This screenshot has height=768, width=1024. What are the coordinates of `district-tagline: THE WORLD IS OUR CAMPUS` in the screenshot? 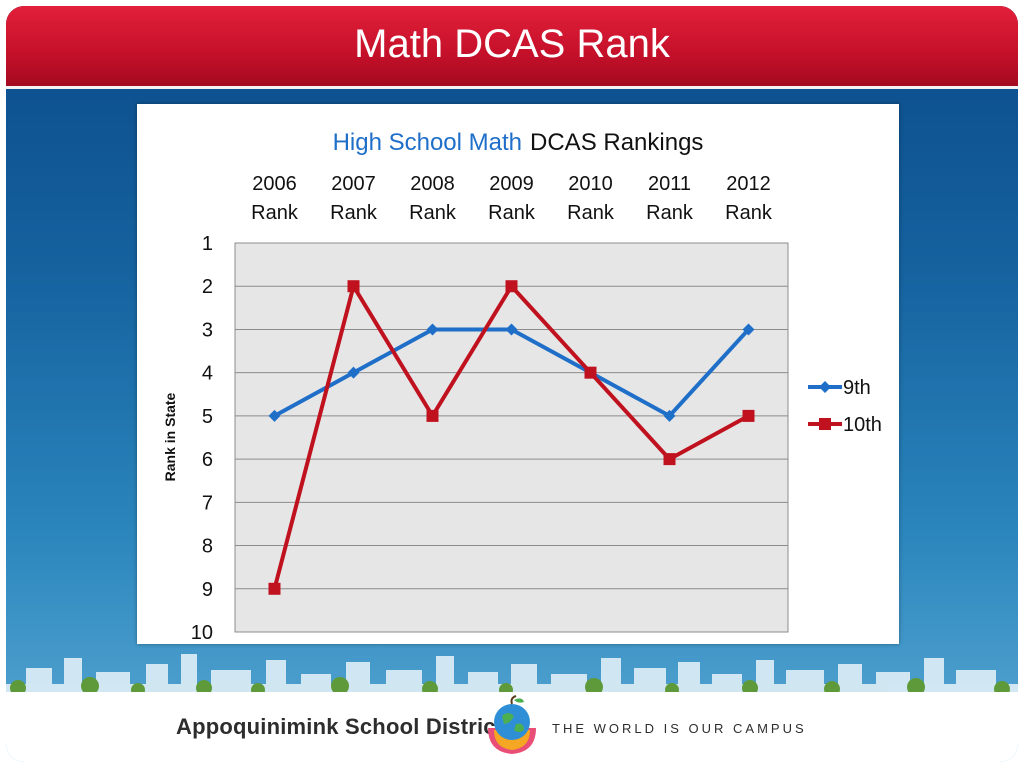 It's located at (679, 728).